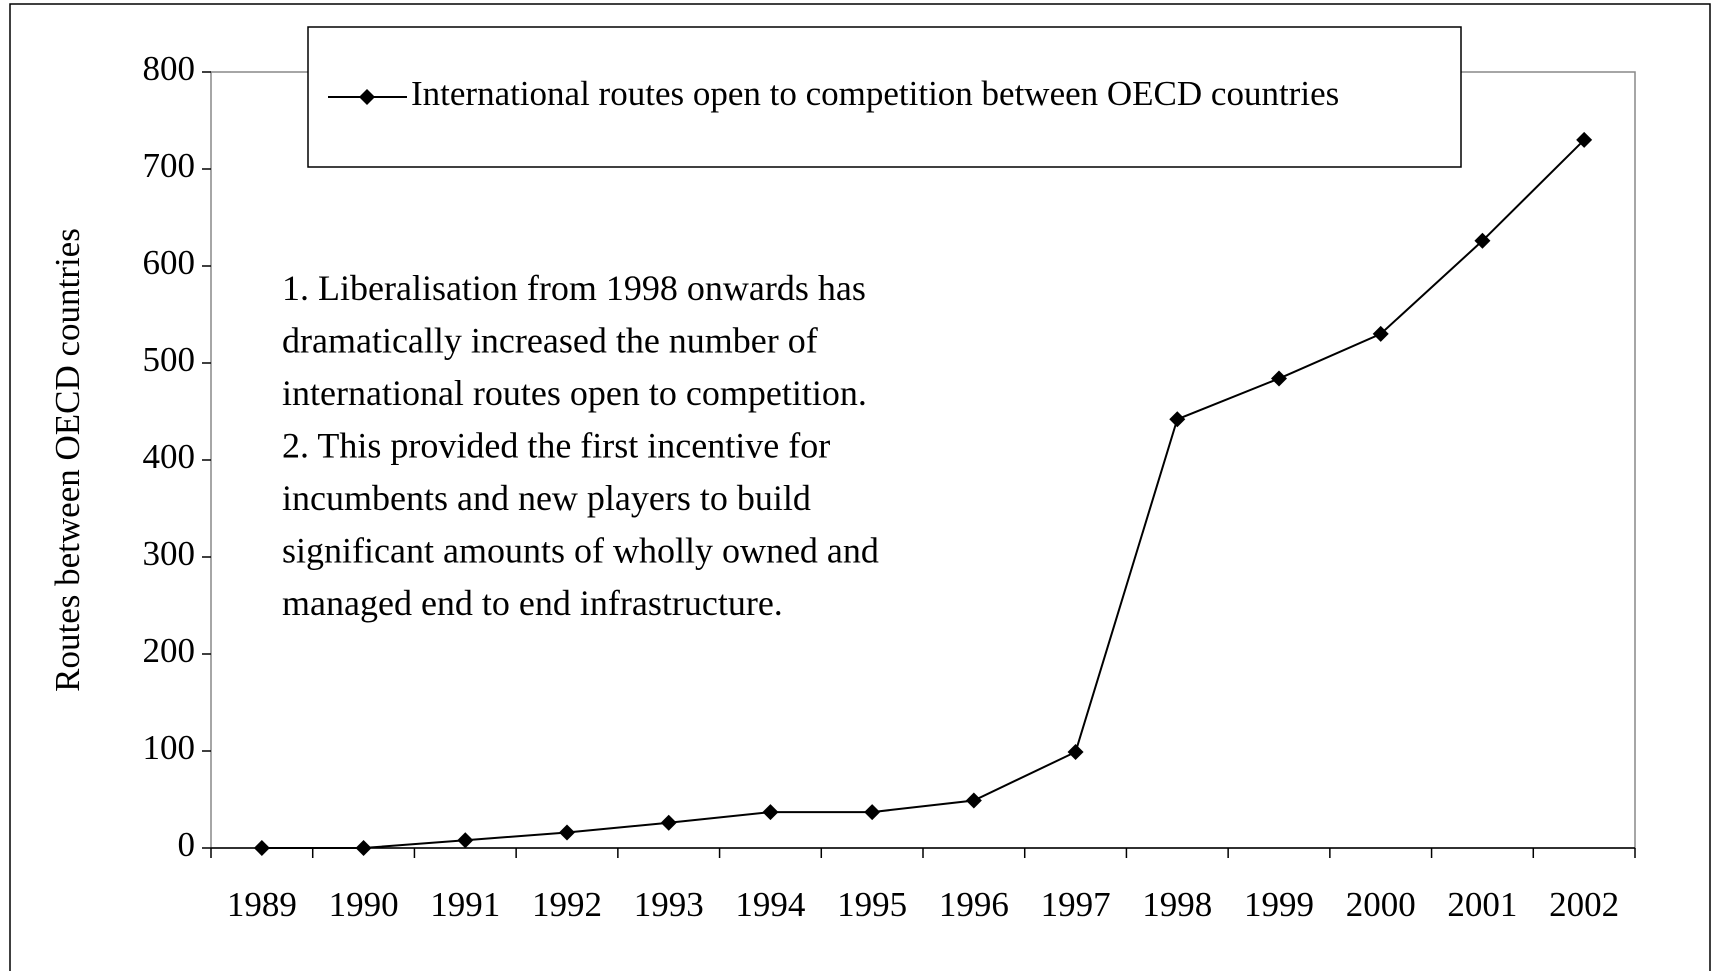  I want to click on annotation-line: incumbents and new players to build, so click(546, 498).